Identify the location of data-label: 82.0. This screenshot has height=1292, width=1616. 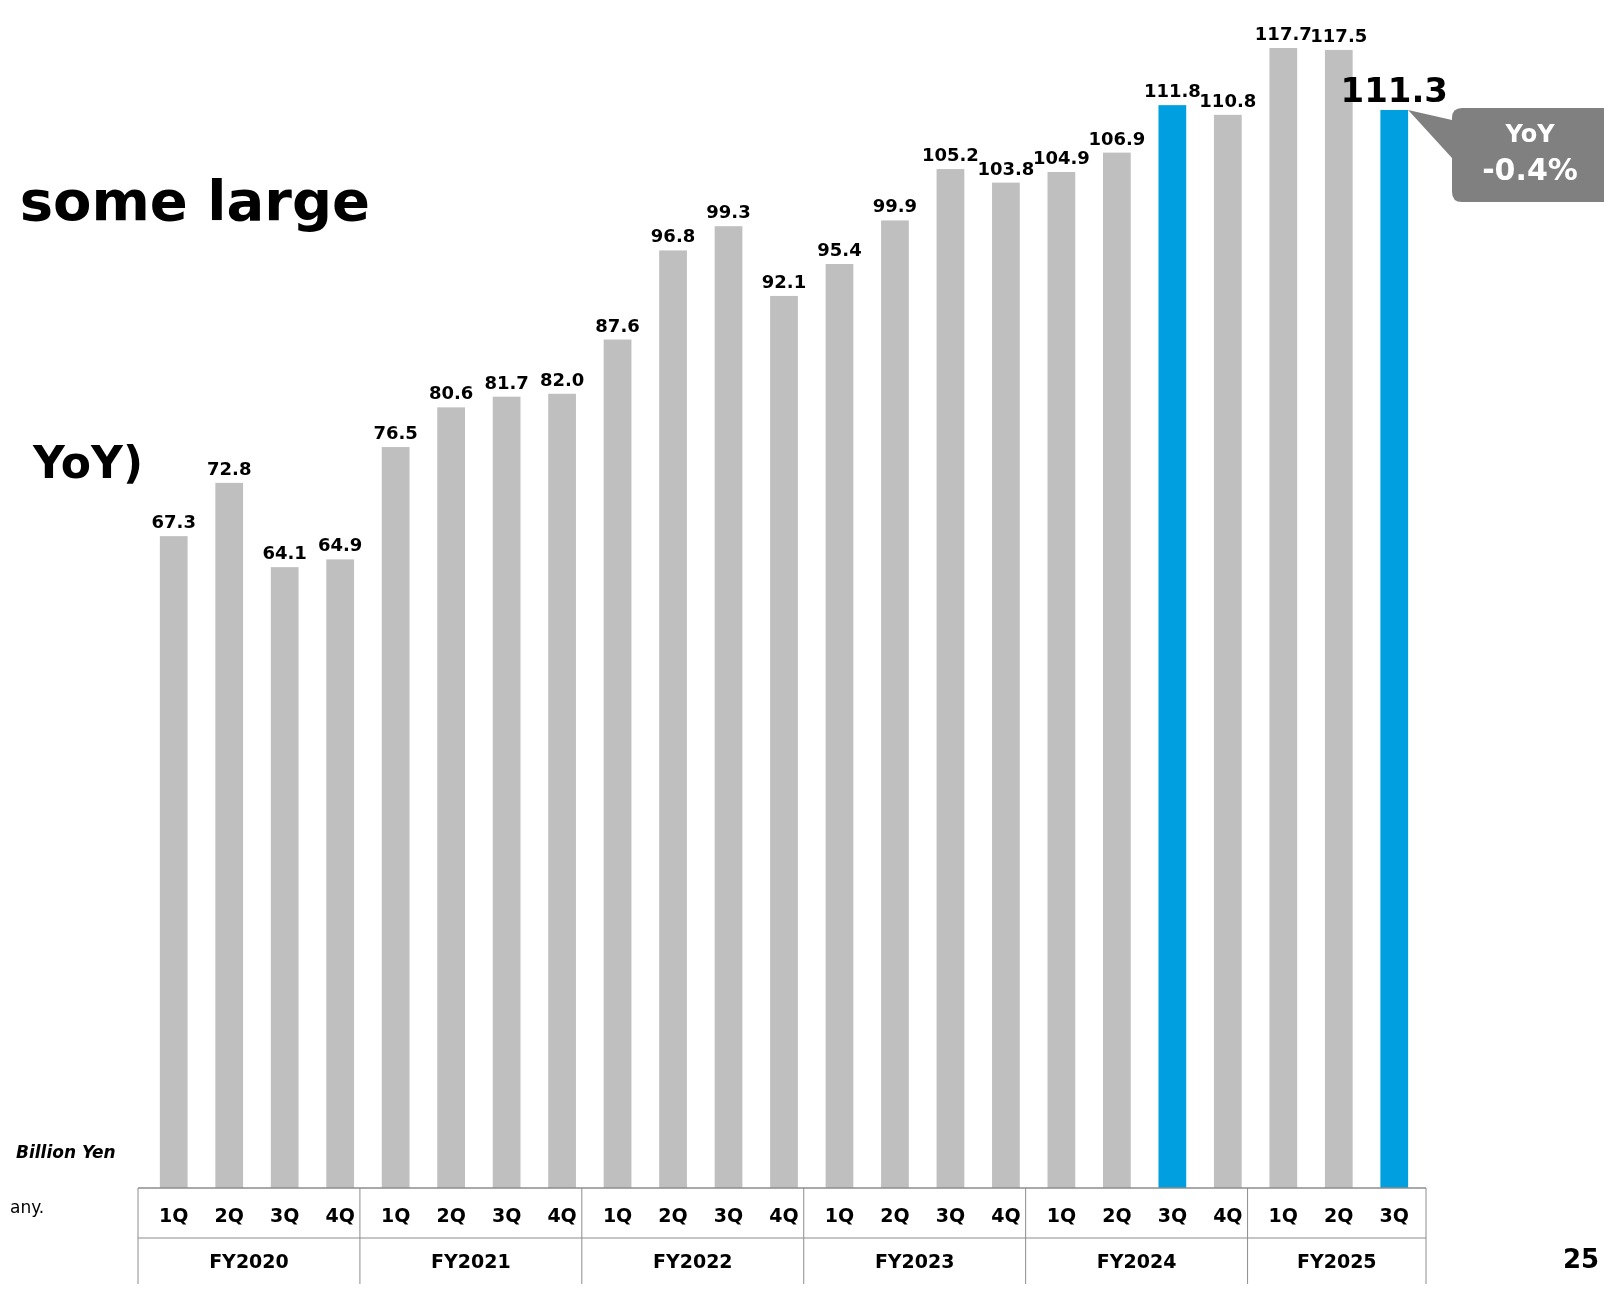
(562, 379).